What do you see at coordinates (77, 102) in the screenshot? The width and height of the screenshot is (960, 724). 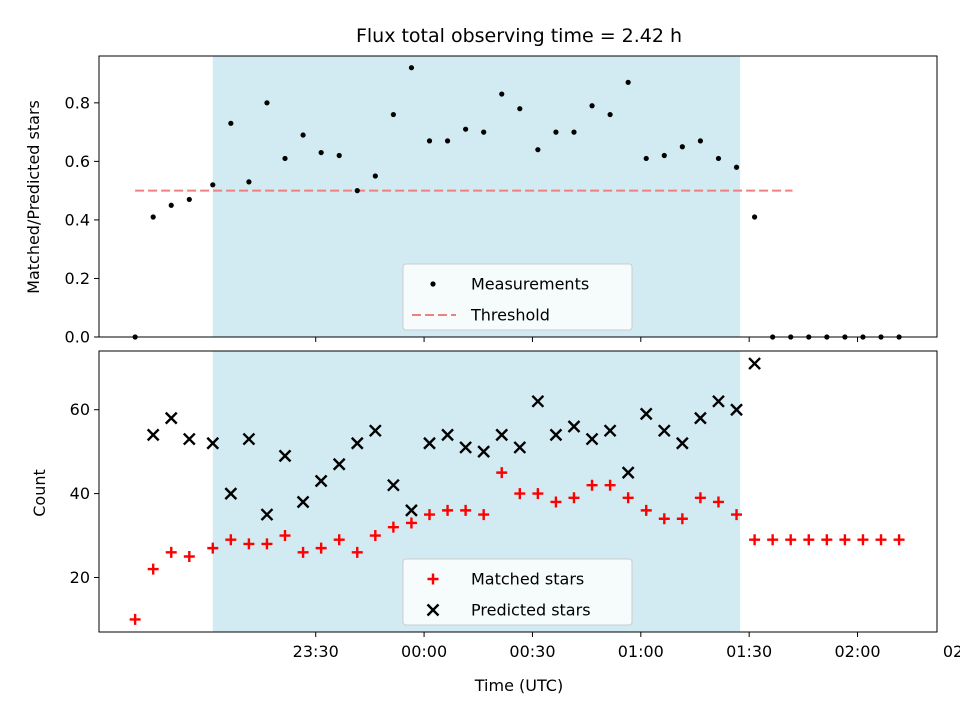 I see `top-ytick-label-4: 0.8` at bounding box center [77, 102].